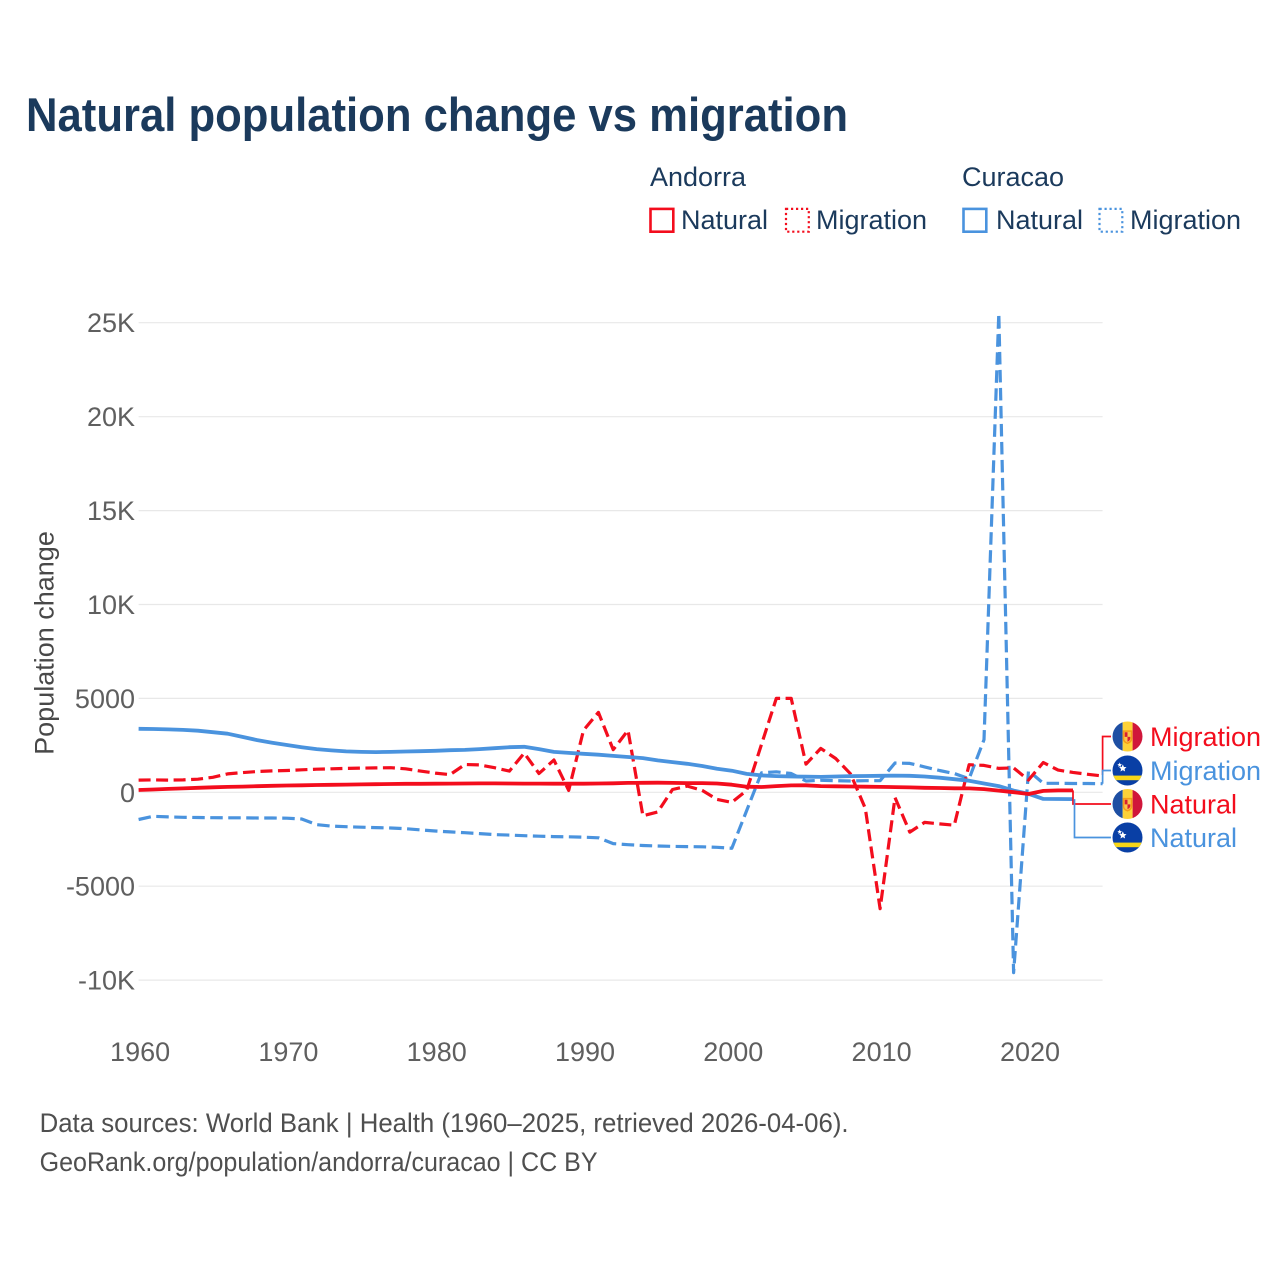 This screenshot has height=1280, width=1280. Describe the element at coordinates (127, 793) in the screenshot. I see `svg-text: 0` at that location.